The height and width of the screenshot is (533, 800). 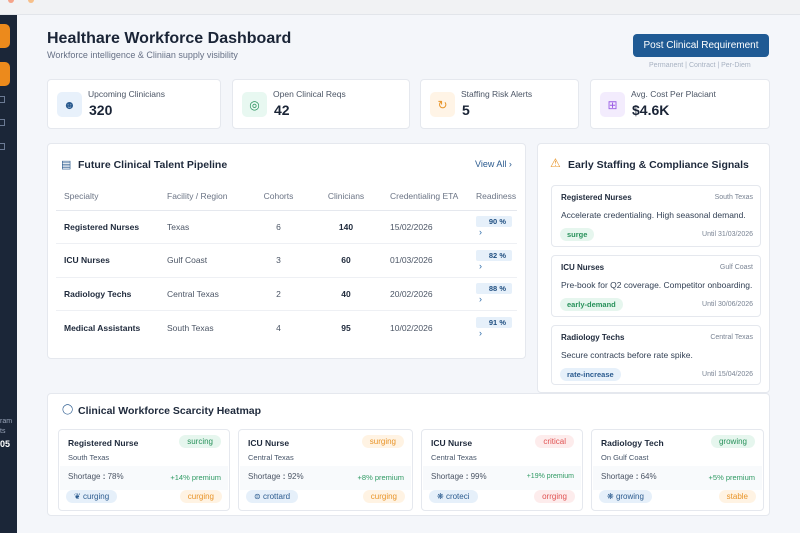 What do you see at coordinates (295, 476) in the screenshot?
I see `shortage-value: 92%` at bounding box center [295, 476].